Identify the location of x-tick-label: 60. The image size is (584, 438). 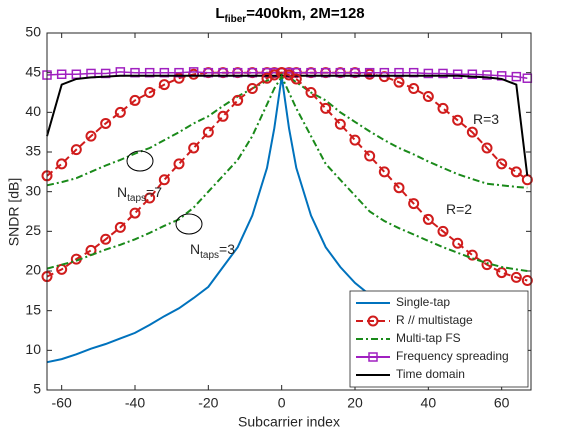
(502, 403).